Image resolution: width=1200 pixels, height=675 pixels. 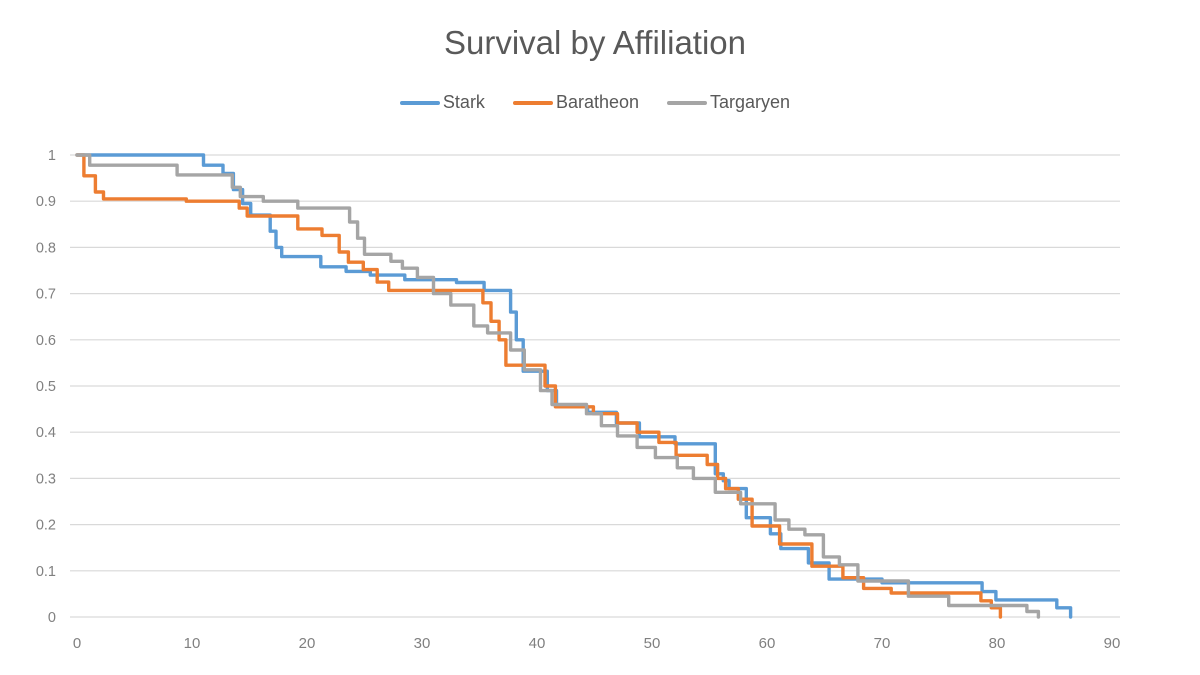 I want to click on x-tick-label-50: 50, so click(x=652, y=643).